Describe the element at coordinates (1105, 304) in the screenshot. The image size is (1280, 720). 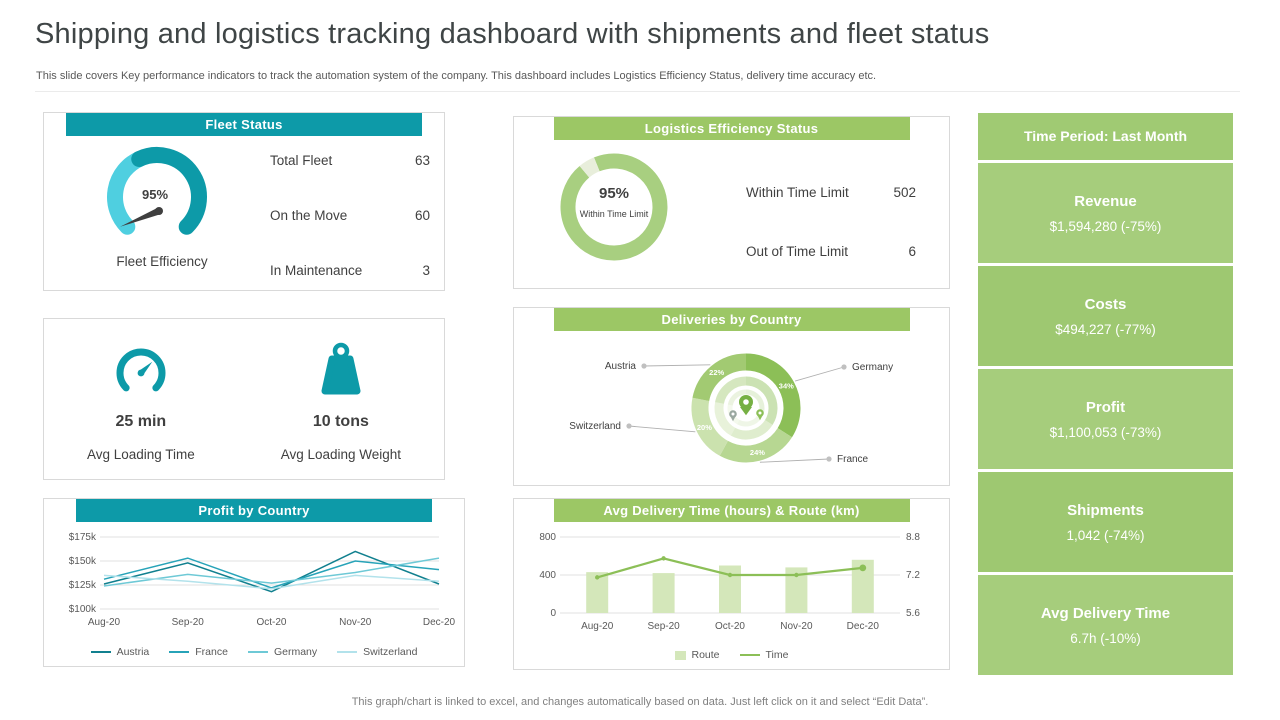
I see `costs-label: Costs` at that location.